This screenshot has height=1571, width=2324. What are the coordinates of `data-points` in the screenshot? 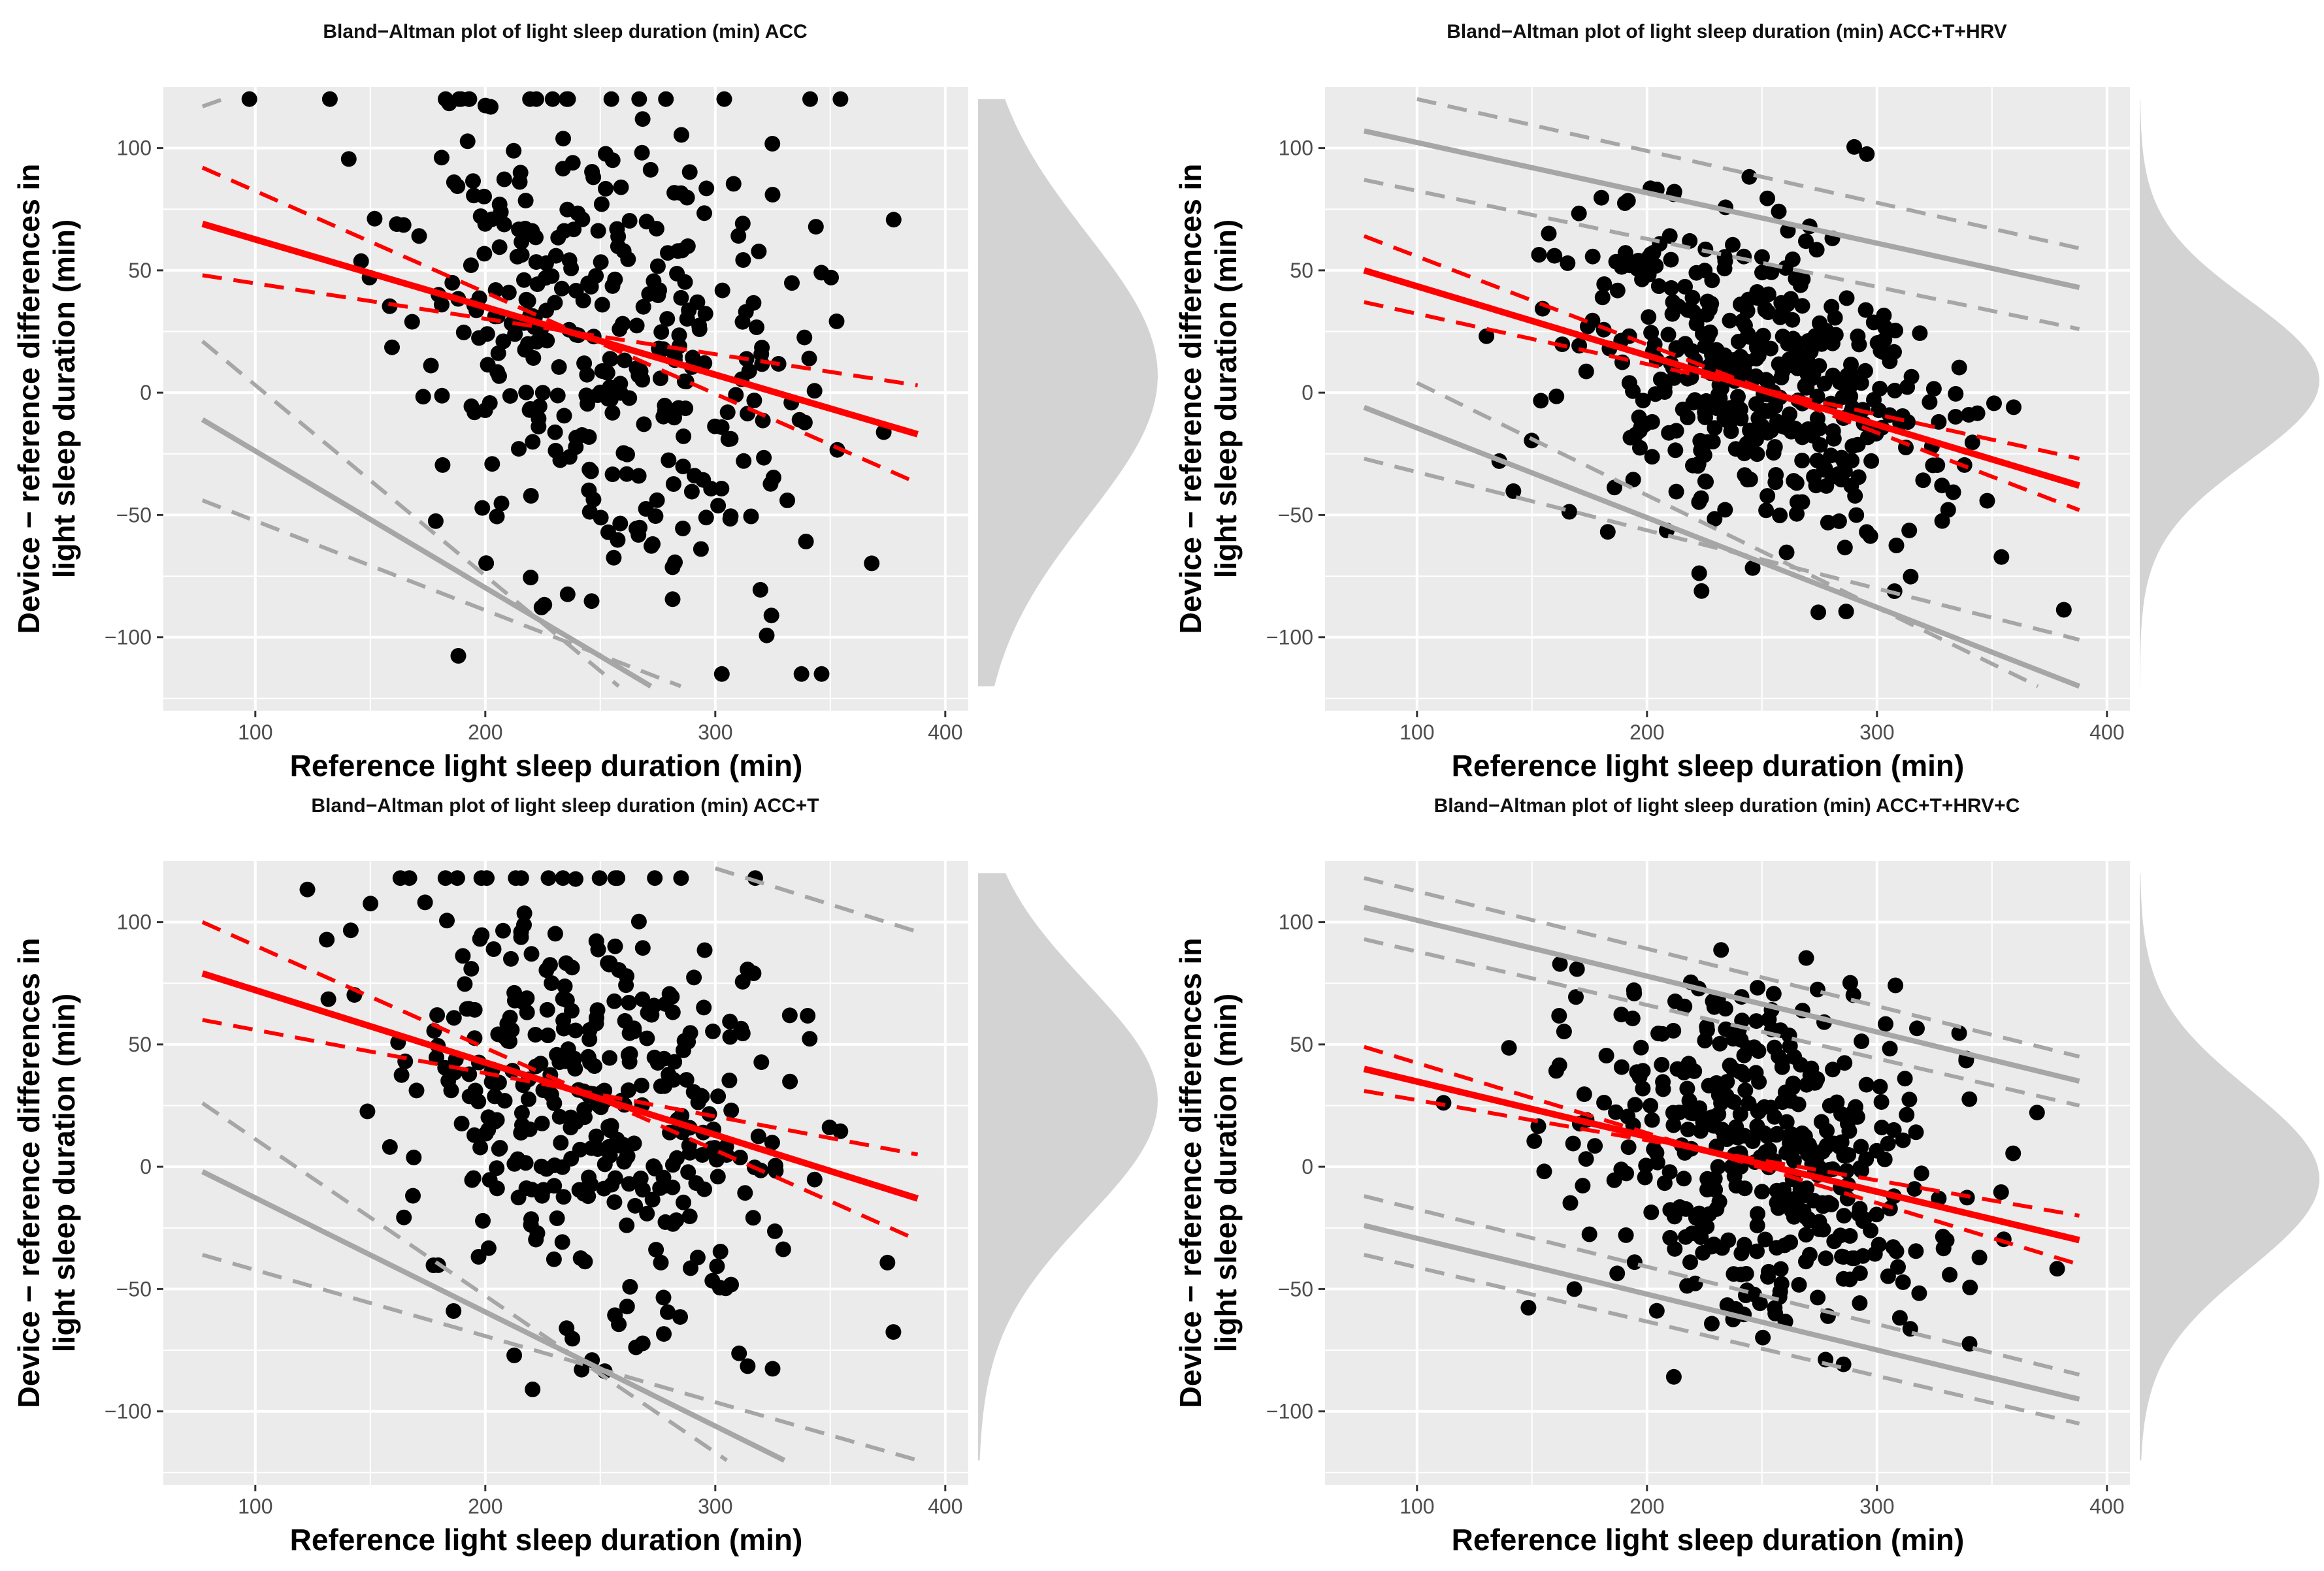 It's located at (571, 386).